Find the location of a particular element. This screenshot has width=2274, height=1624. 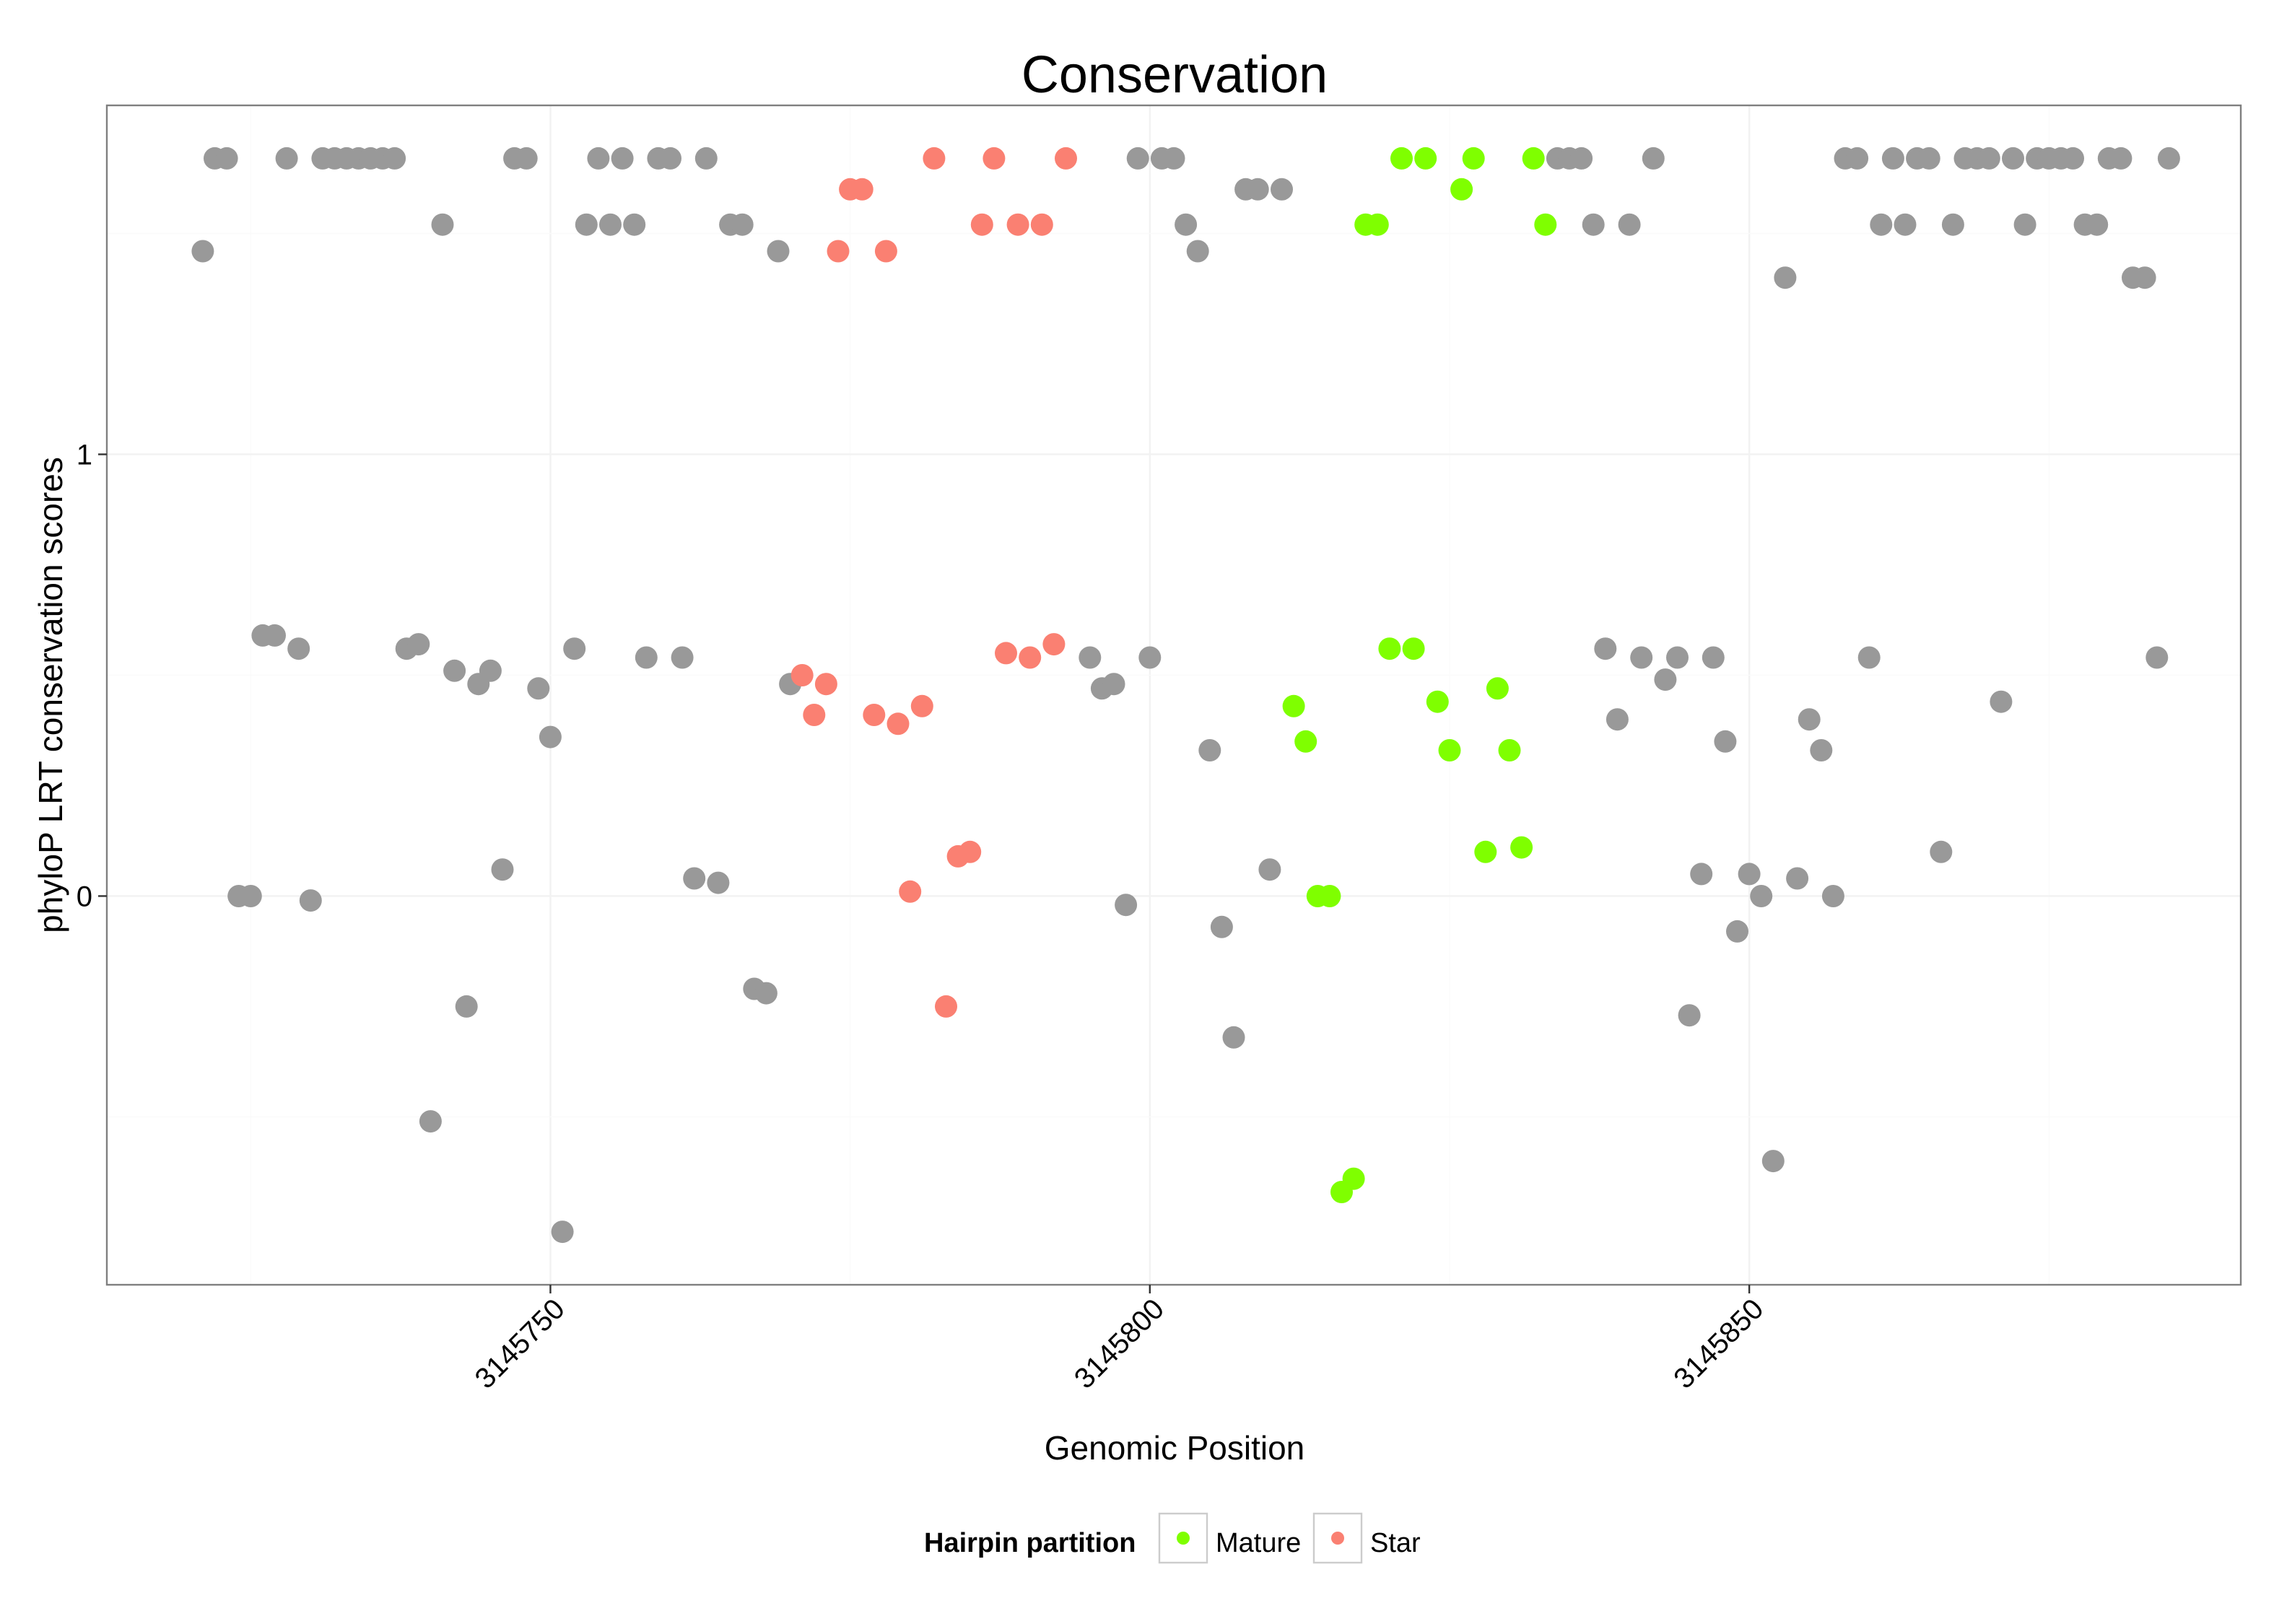

x-tick-label: 3145800 is located at coordinates (1119, 1343).